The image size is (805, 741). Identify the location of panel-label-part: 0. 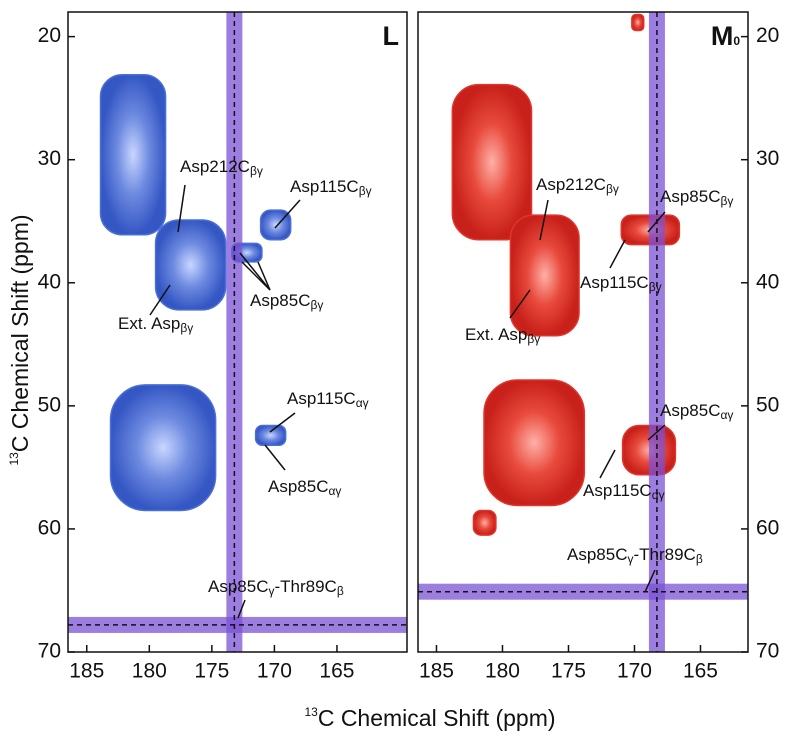
(736, 41).